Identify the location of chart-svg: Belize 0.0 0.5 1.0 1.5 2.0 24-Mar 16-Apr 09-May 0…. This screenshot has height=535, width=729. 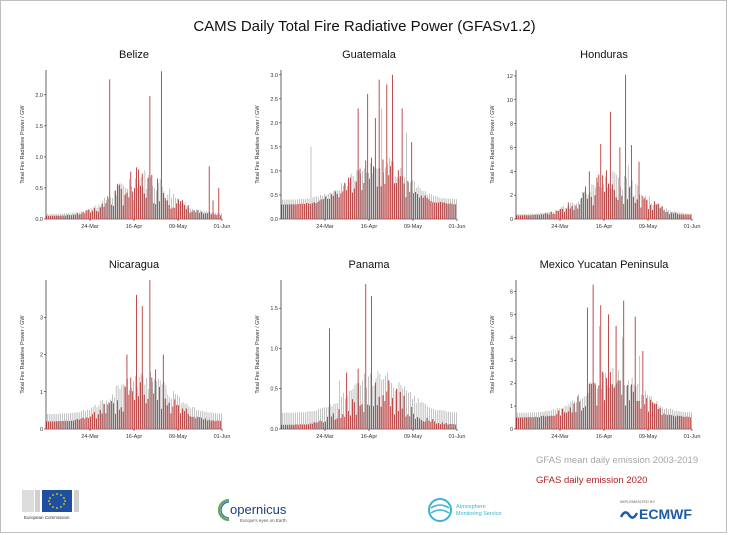
(125, 139).